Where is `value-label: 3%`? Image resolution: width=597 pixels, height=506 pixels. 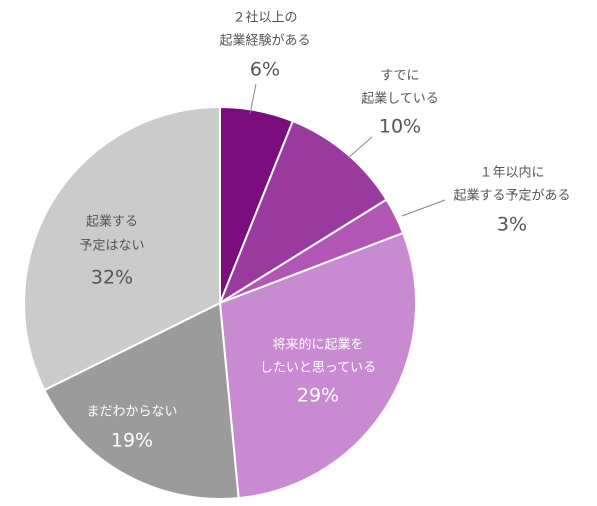 value-label: 3% is located at coordinates (512, 225).